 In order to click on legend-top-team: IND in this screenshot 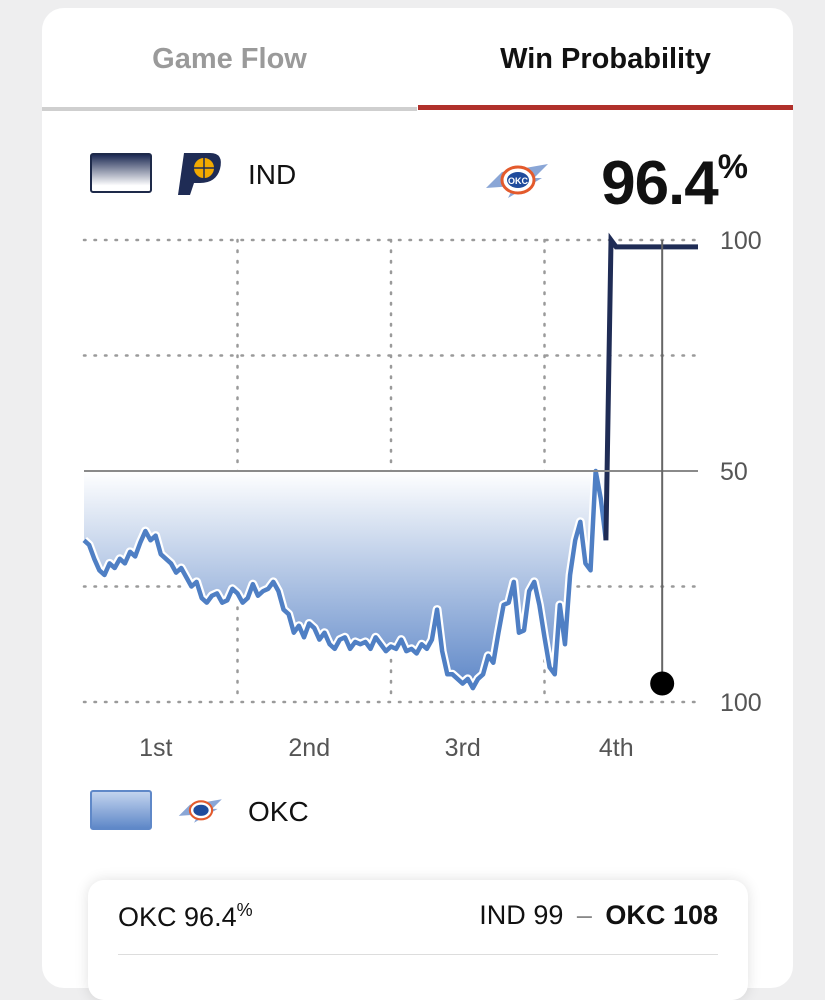, I will do `click(417, 183)`.